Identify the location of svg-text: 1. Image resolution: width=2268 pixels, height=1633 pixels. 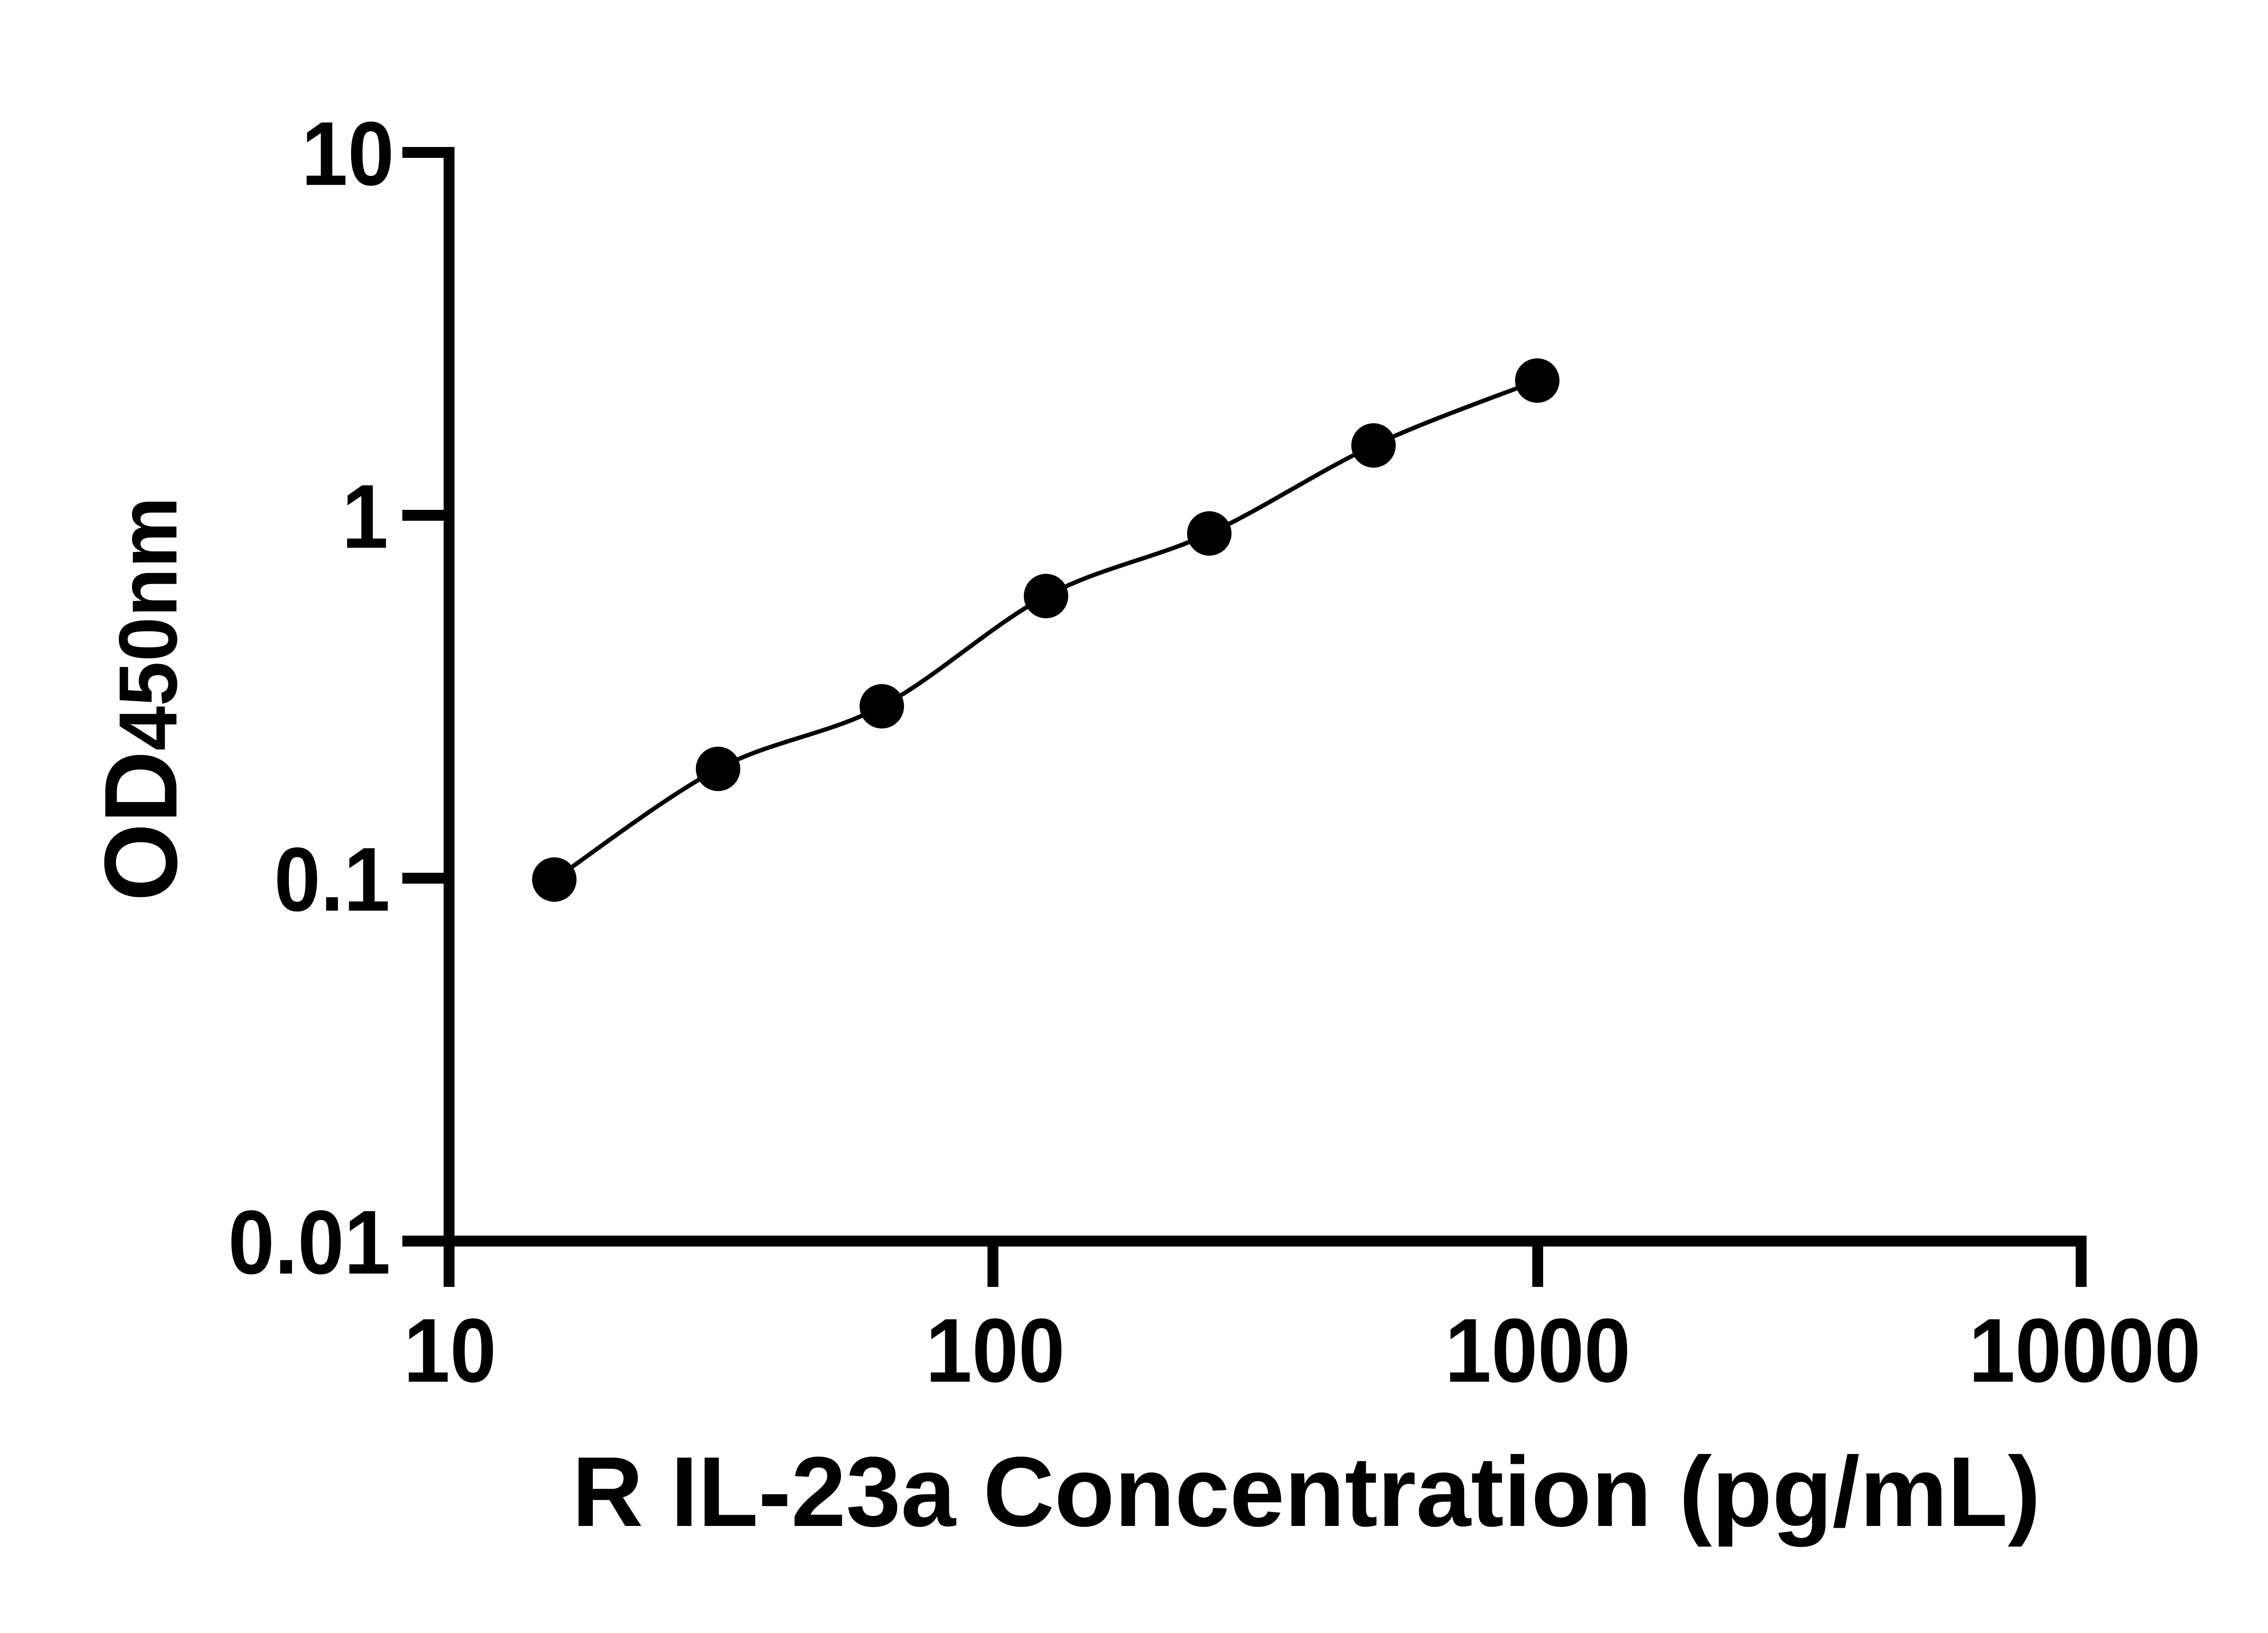
(365, 516).